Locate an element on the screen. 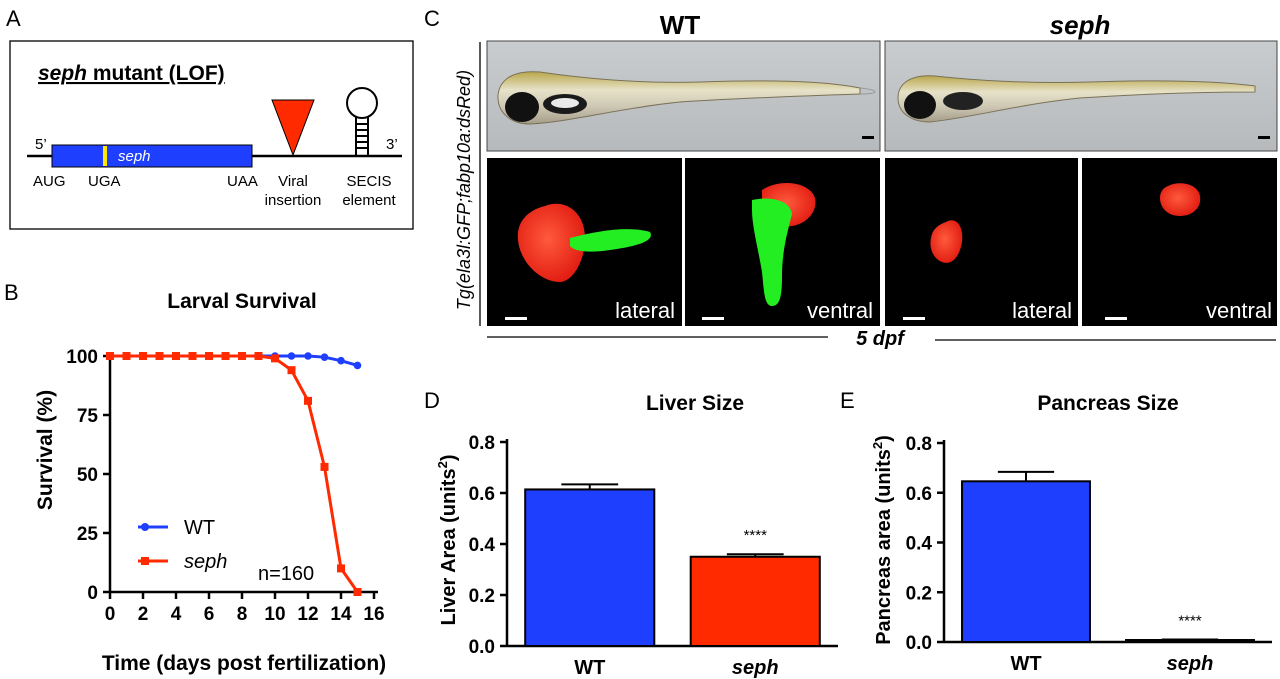 The width and height of the screenshot is (1280, 679). schematic-title-rest: mutant (LOF) is located at coordinates (156, 73).